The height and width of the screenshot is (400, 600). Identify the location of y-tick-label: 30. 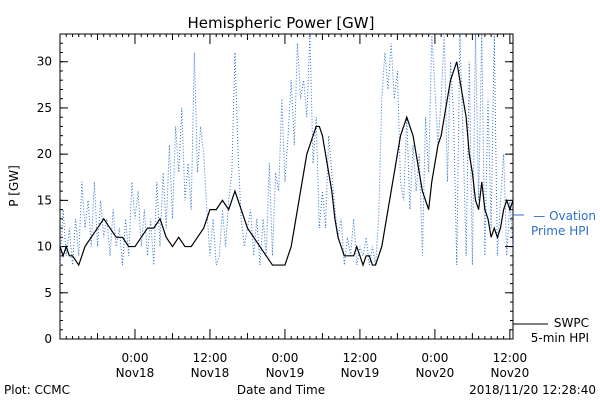
(44, 62).